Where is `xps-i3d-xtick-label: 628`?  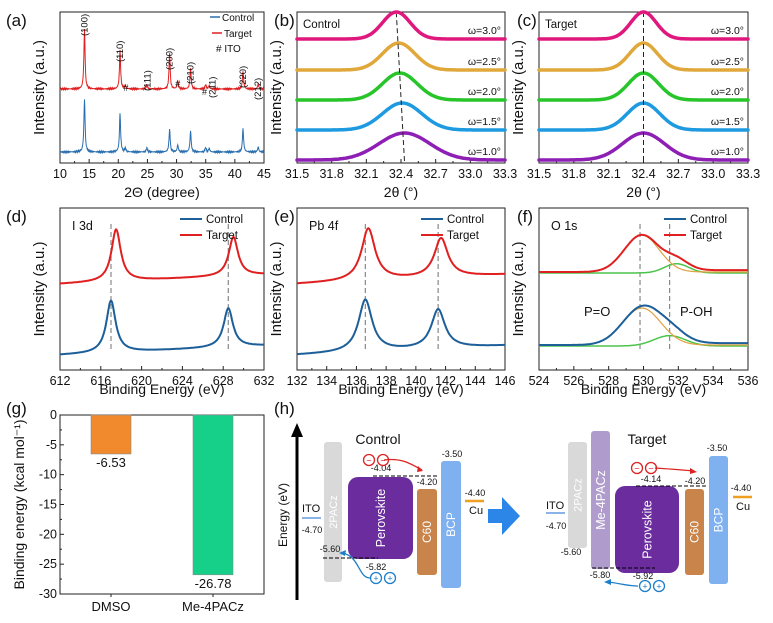 xps-i3d-xtick-label: 628 is located at coordinates (223, 381).